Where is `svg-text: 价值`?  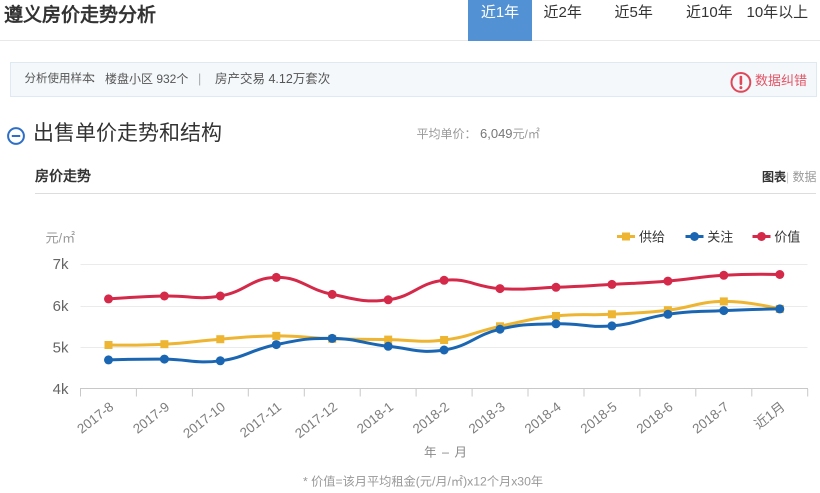
svg-text: 价值 is located at coordinates (787, 236).